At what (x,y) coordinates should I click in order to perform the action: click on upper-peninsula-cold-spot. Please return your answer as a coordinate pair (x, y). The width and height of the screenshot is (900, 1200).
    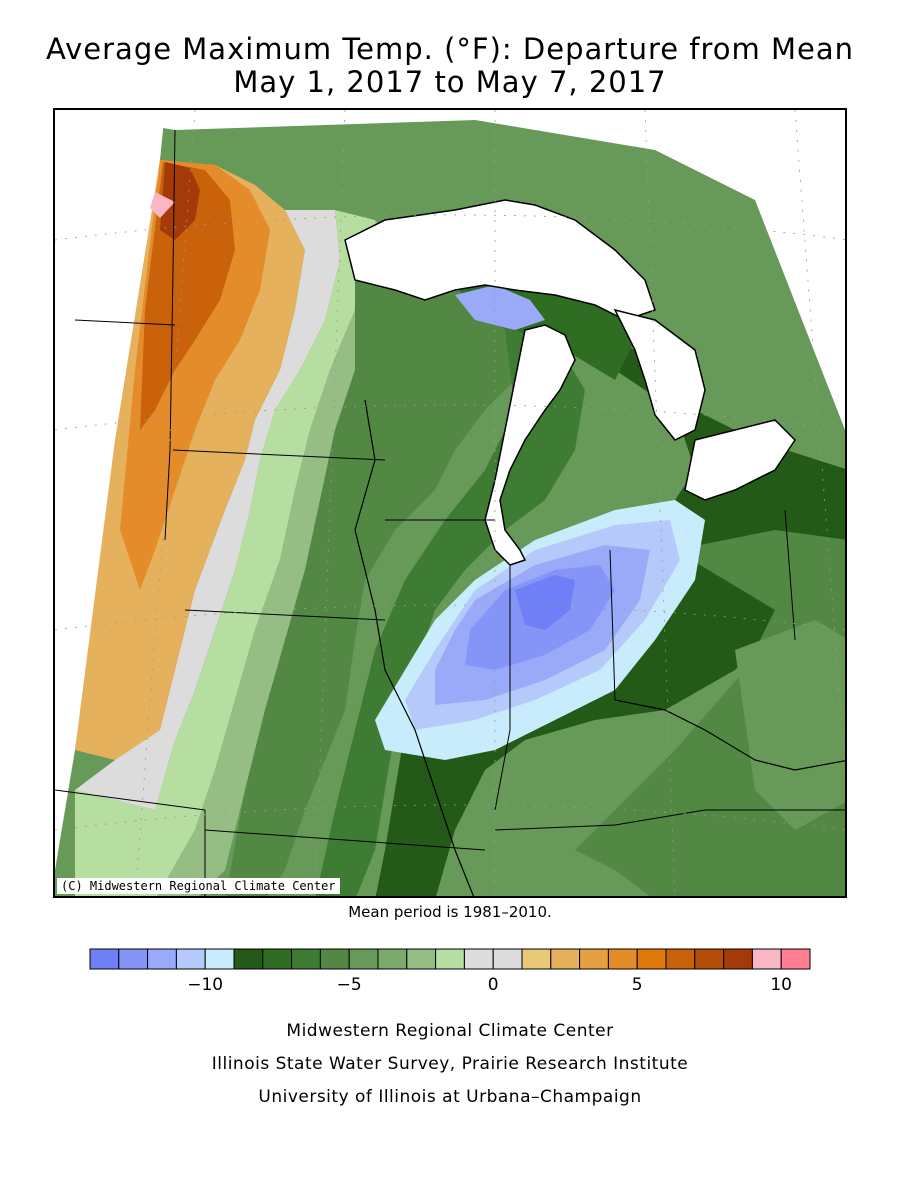
    Looking at the image, I should click on (500, 307).